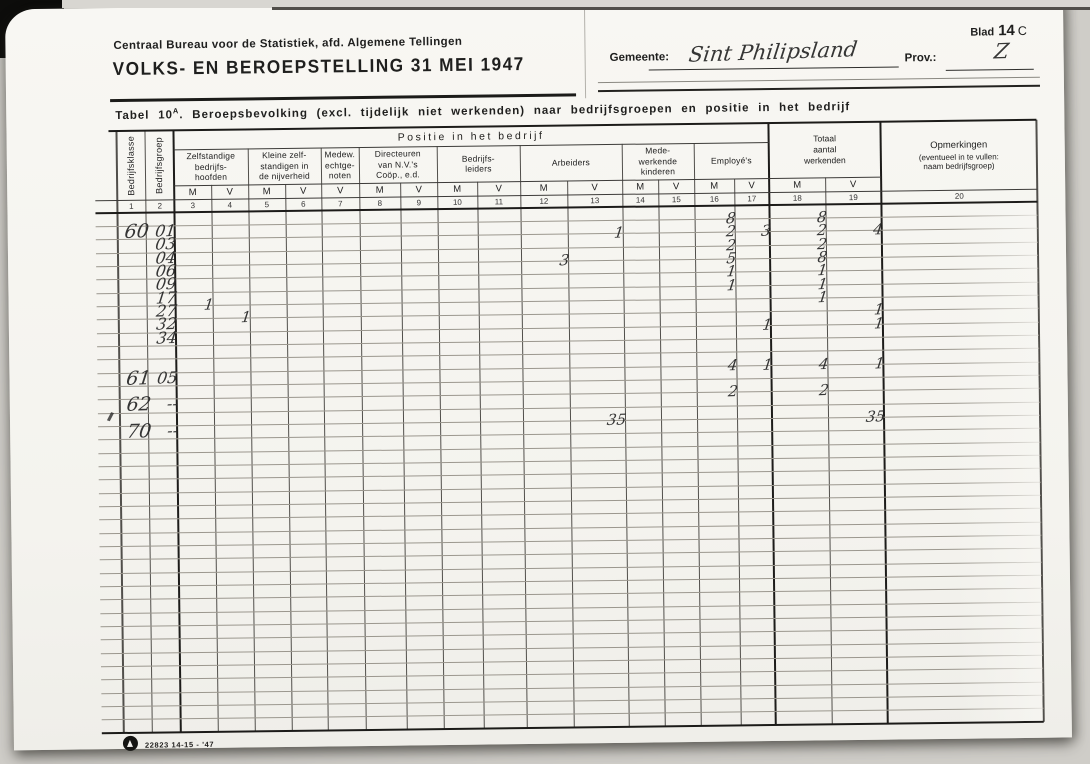 Image resolution: width=1090 pixels, height=764 pixels. Describe the element at coordinates (681, 8) in the screenshot. I see `scan-top-edge-line` at that location.